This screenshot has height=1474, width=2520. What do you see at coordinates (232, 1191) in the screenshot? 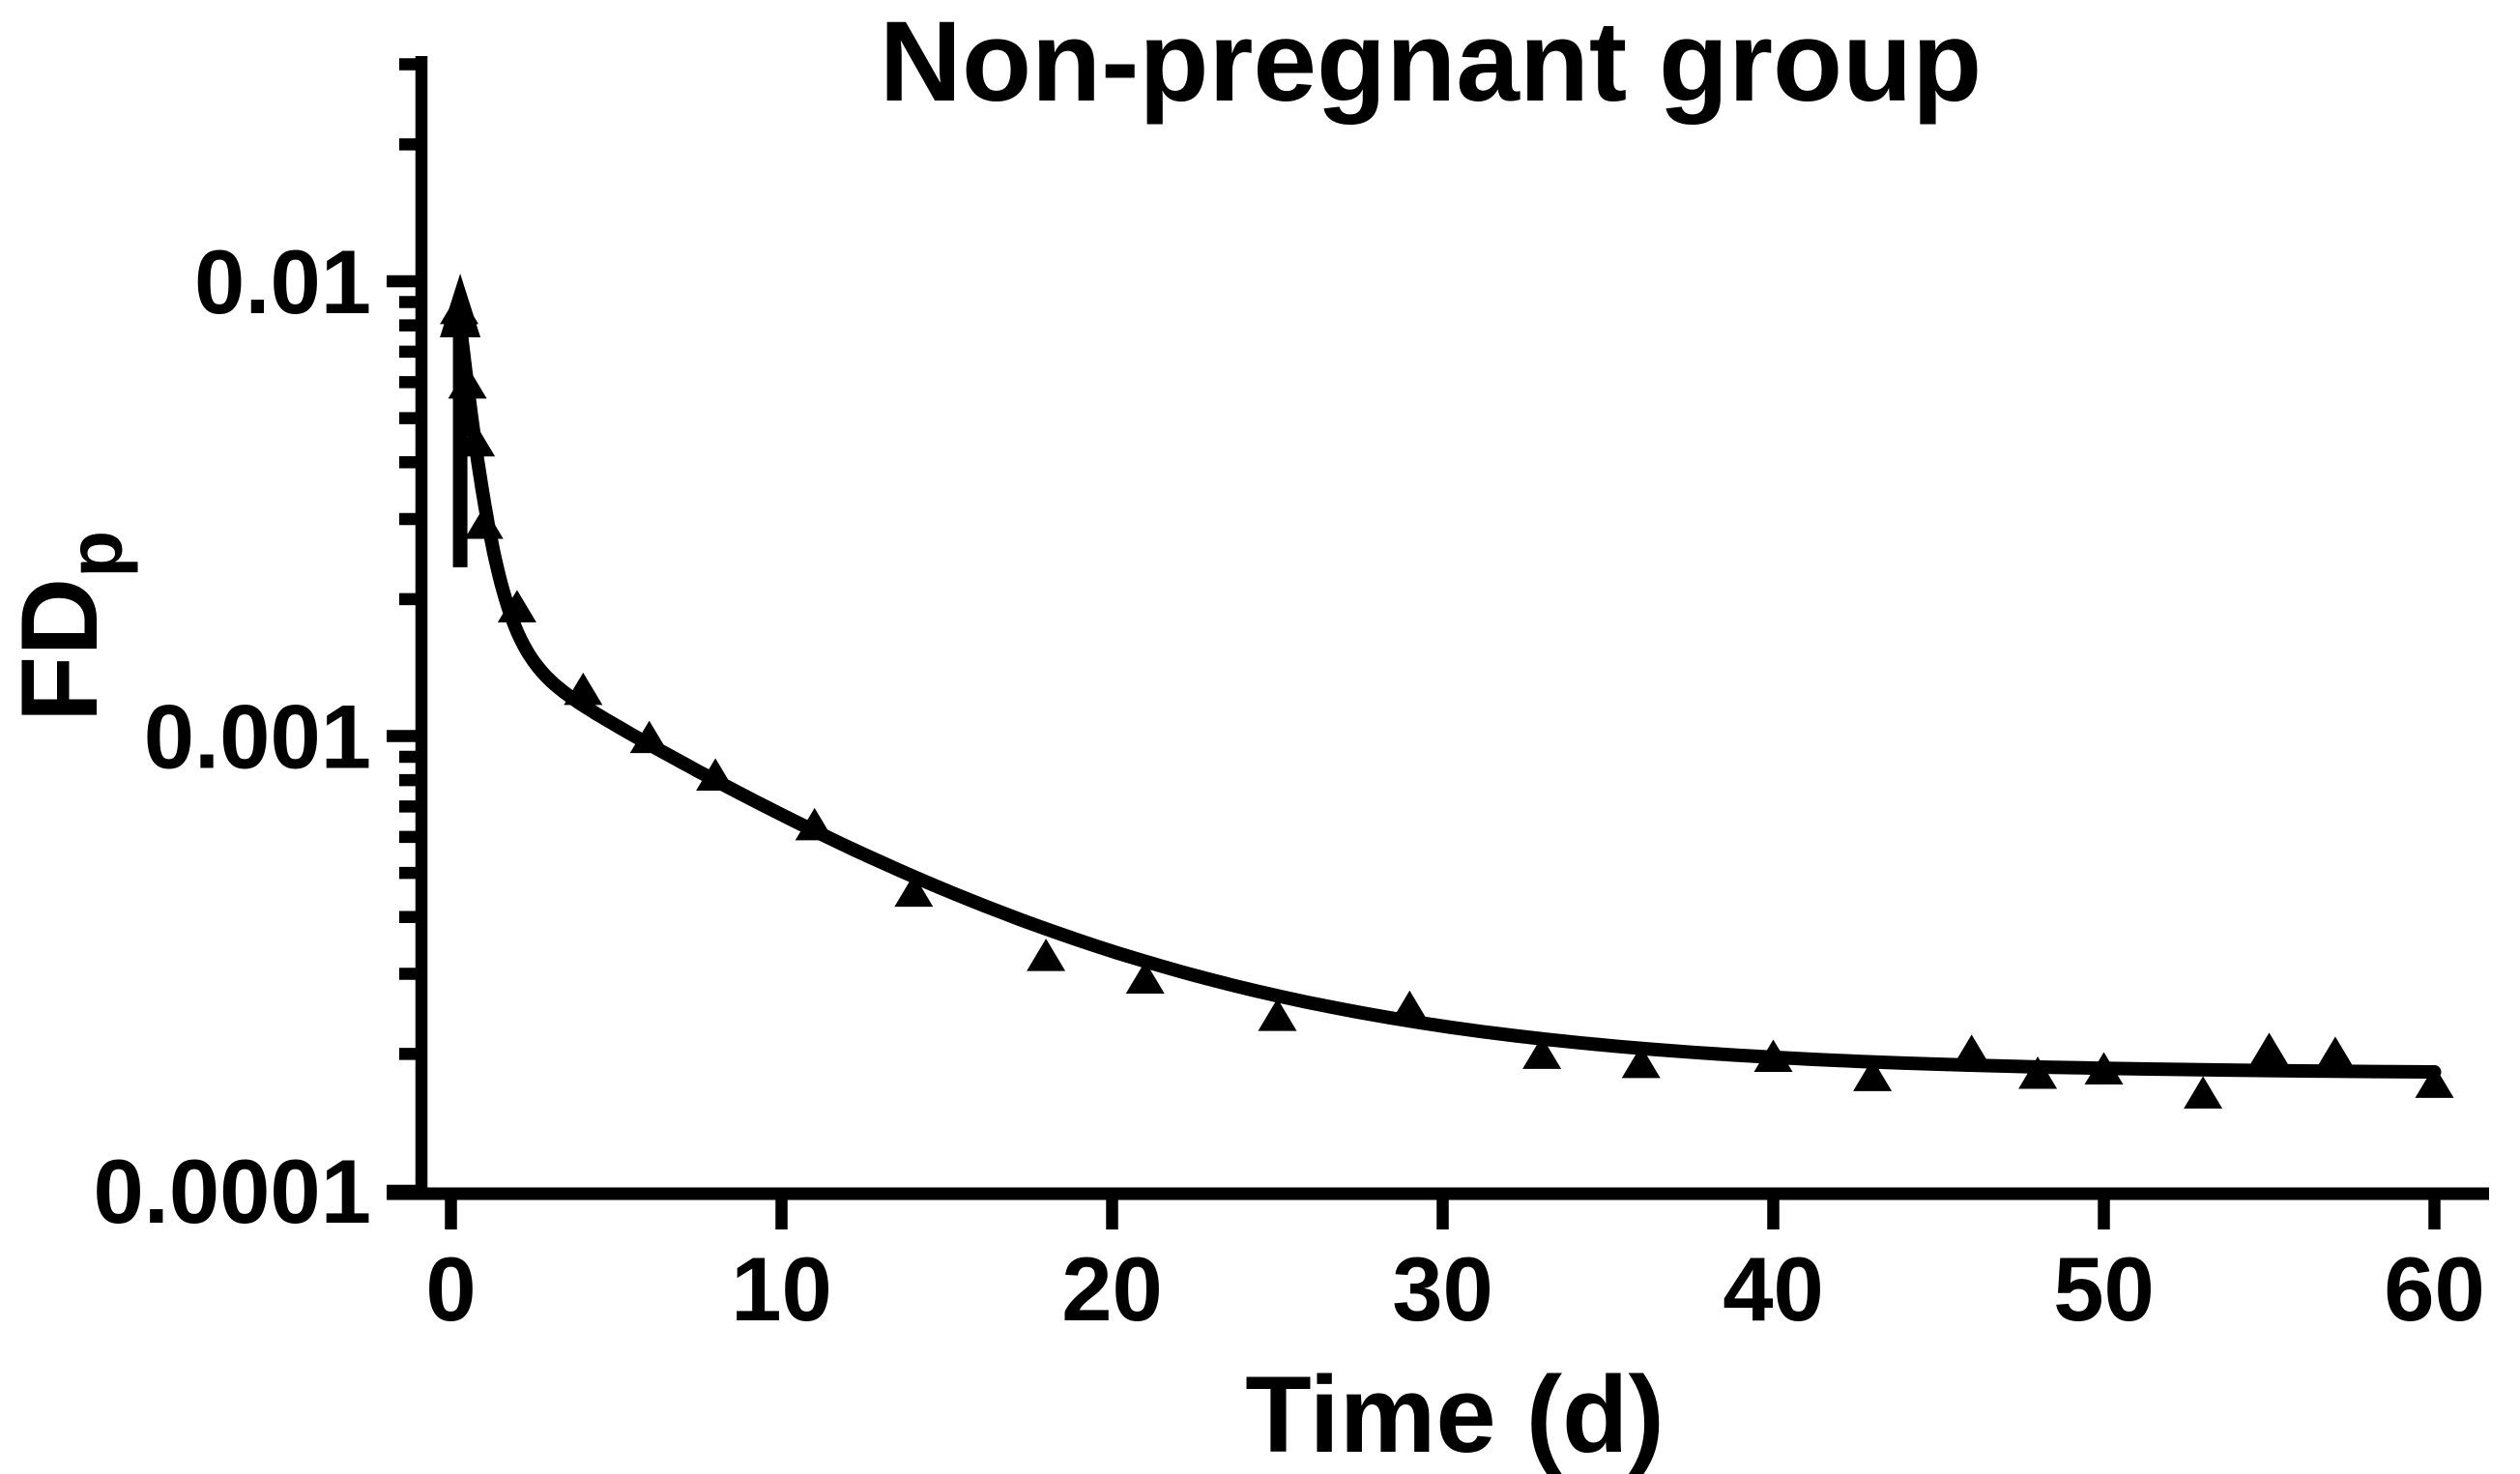
I see `y-tick-label: 0.0001` at bounding box center [232, 1191].